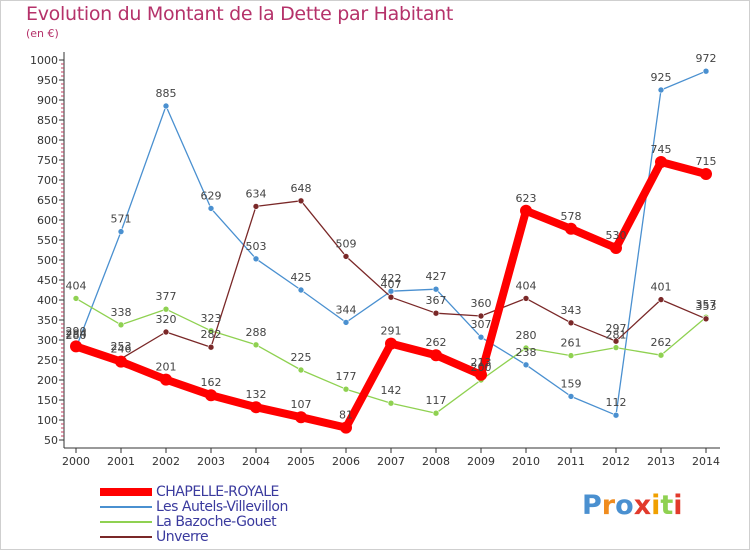 This screenshot has width=750, height=550. Describe the element at coordinates (391, 278) in the screenshot. I see `data-label: 422` at that location.